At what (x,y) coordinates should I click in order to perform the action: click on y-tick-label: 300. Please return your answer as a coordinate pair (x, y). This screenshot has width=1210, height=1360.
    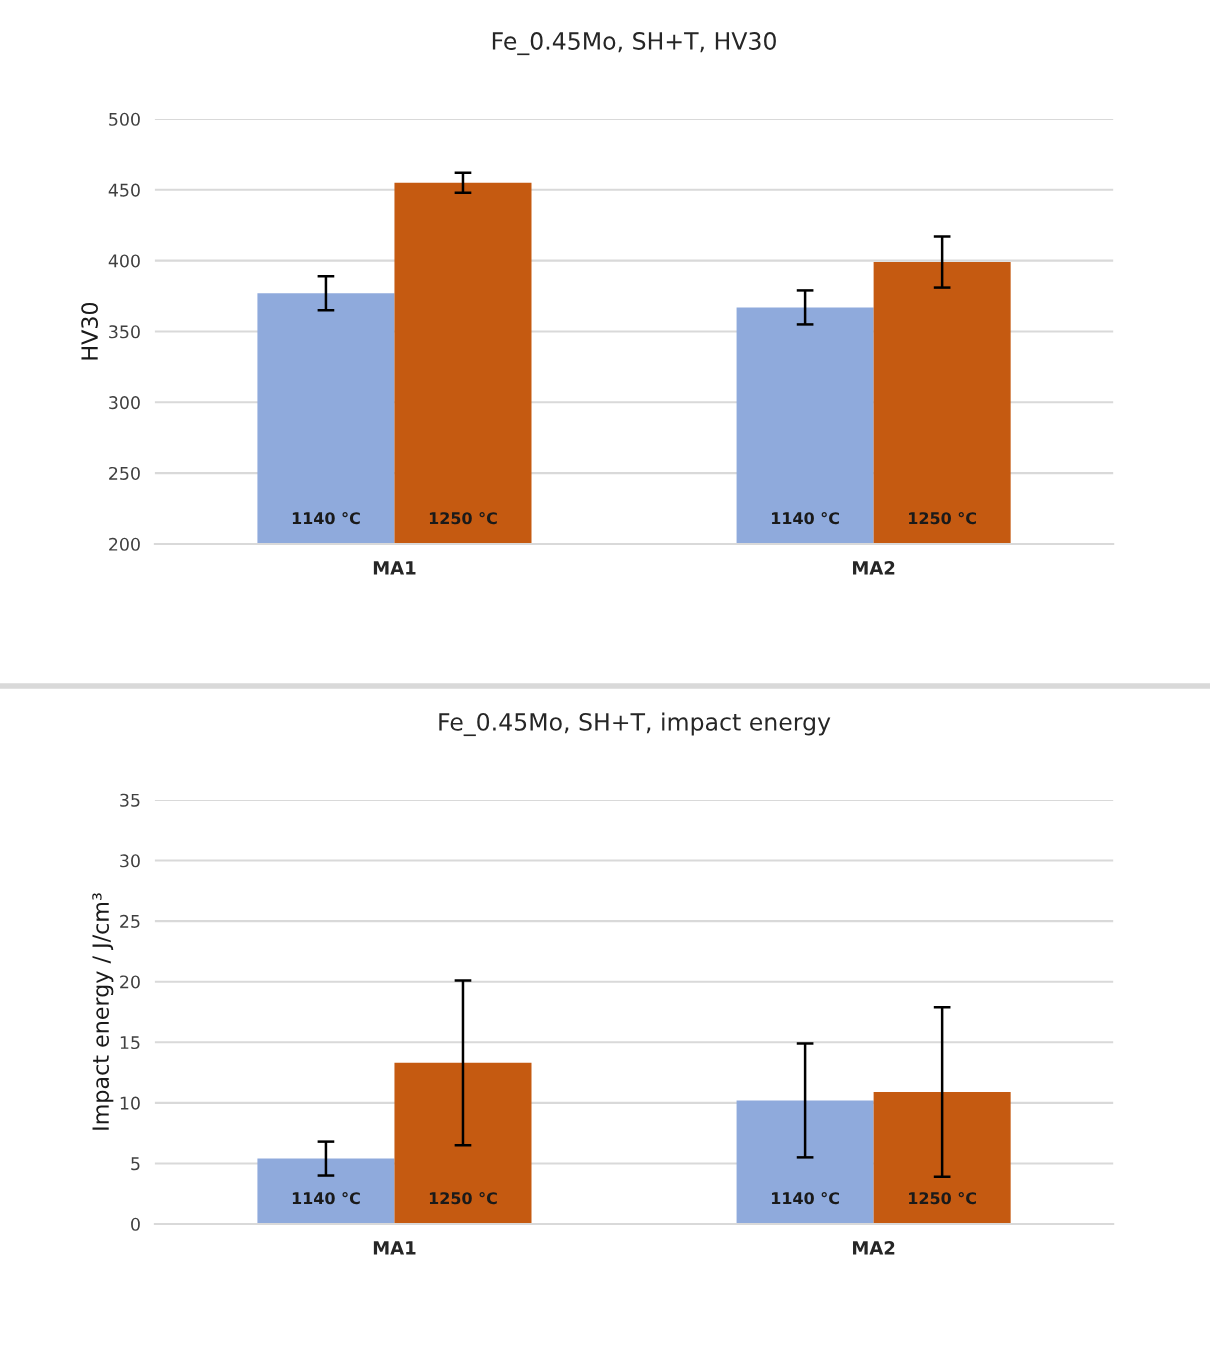
    Looking at the image, I should click on (124, 403).